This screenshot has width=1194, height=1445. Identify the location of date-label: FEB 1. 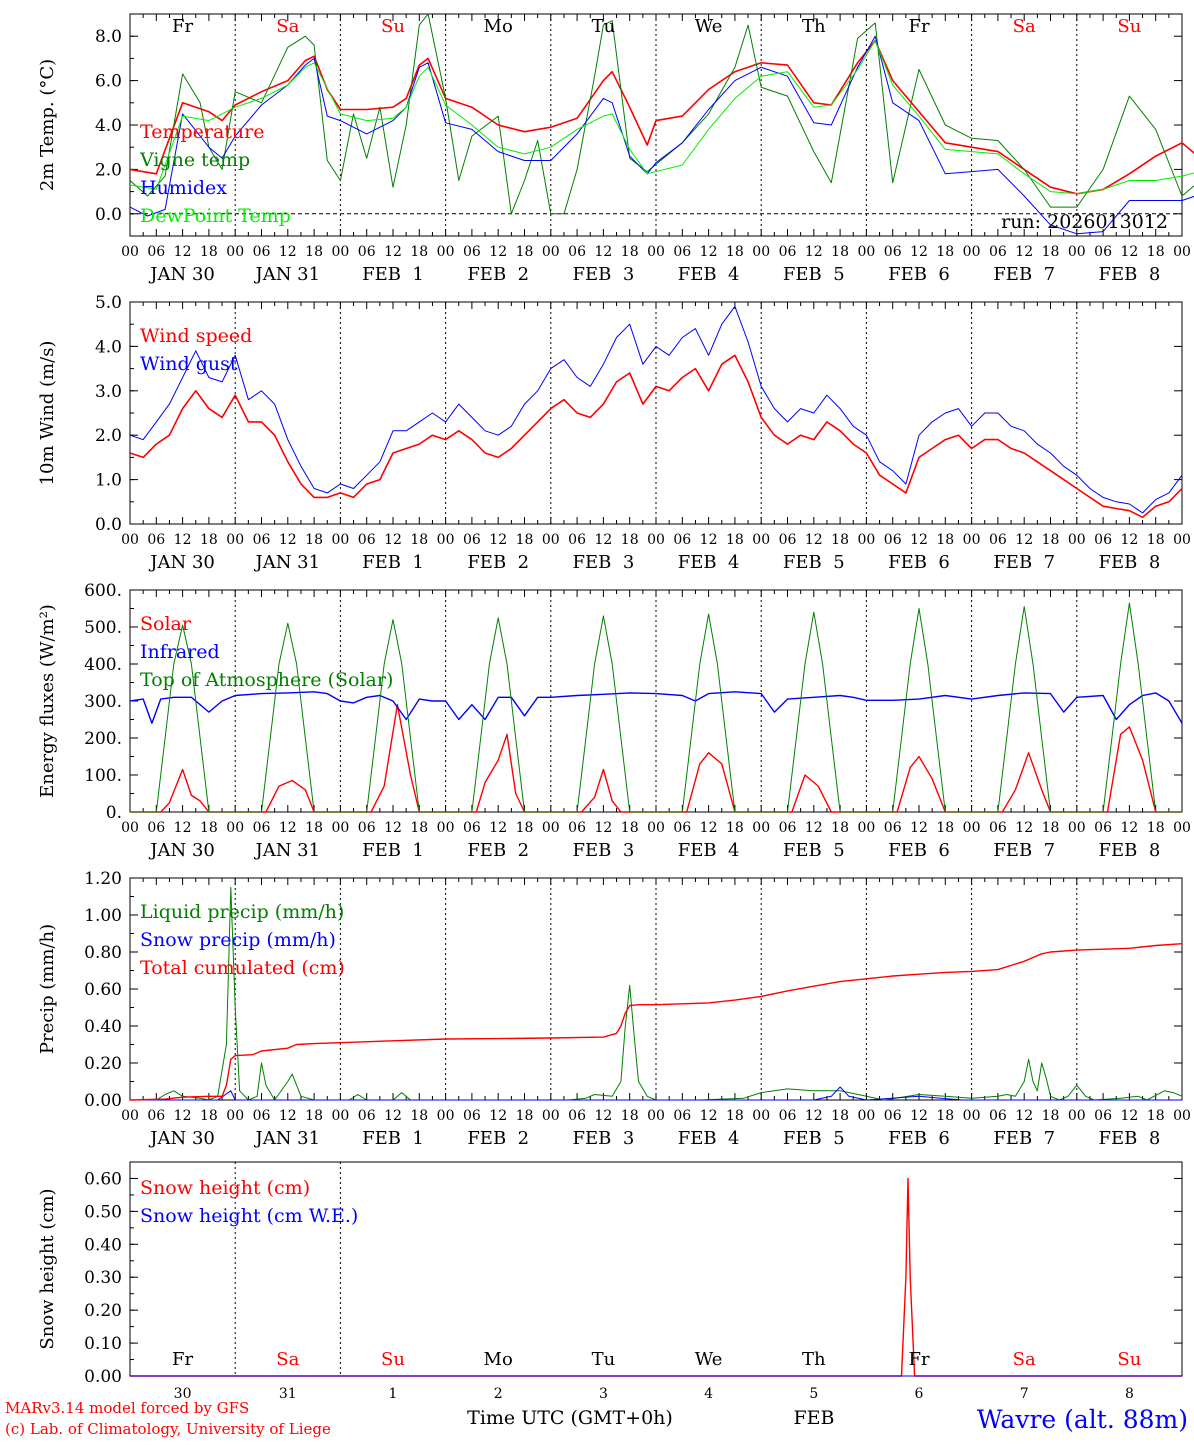
(393, 1138).